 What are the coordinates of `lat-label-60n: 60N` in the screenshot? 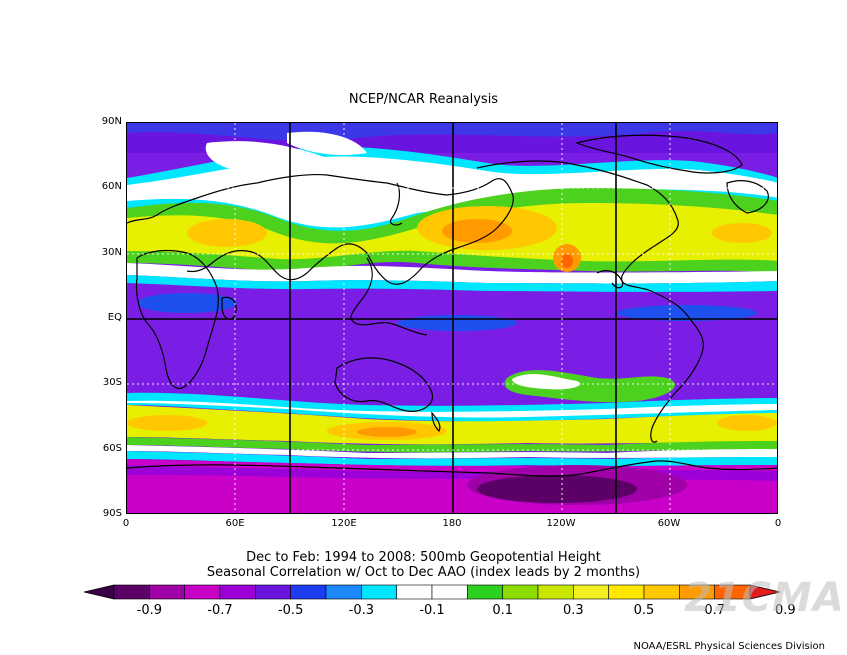 It's located at (111, 186).